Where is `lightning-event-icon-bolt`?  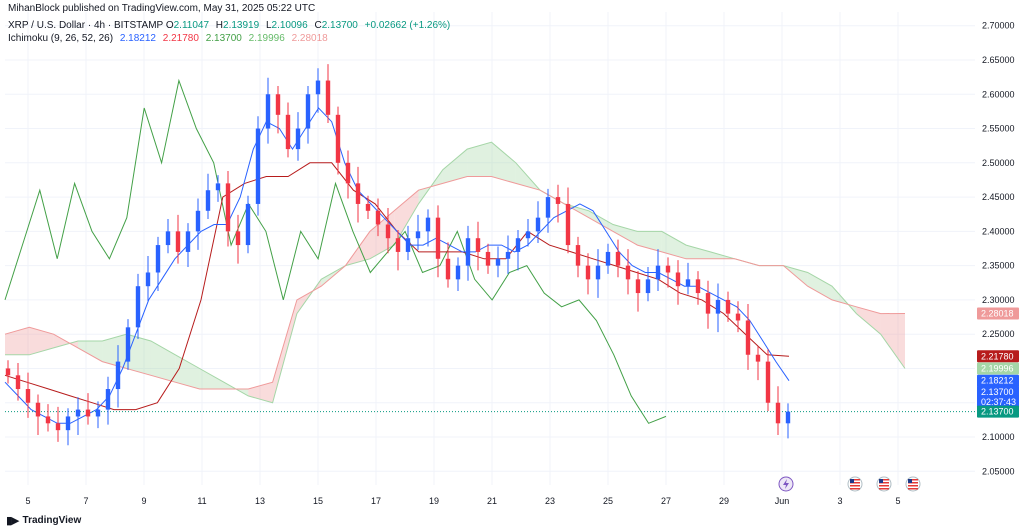 lightning-event-icon-bolt is located at coordinates (786, 484).